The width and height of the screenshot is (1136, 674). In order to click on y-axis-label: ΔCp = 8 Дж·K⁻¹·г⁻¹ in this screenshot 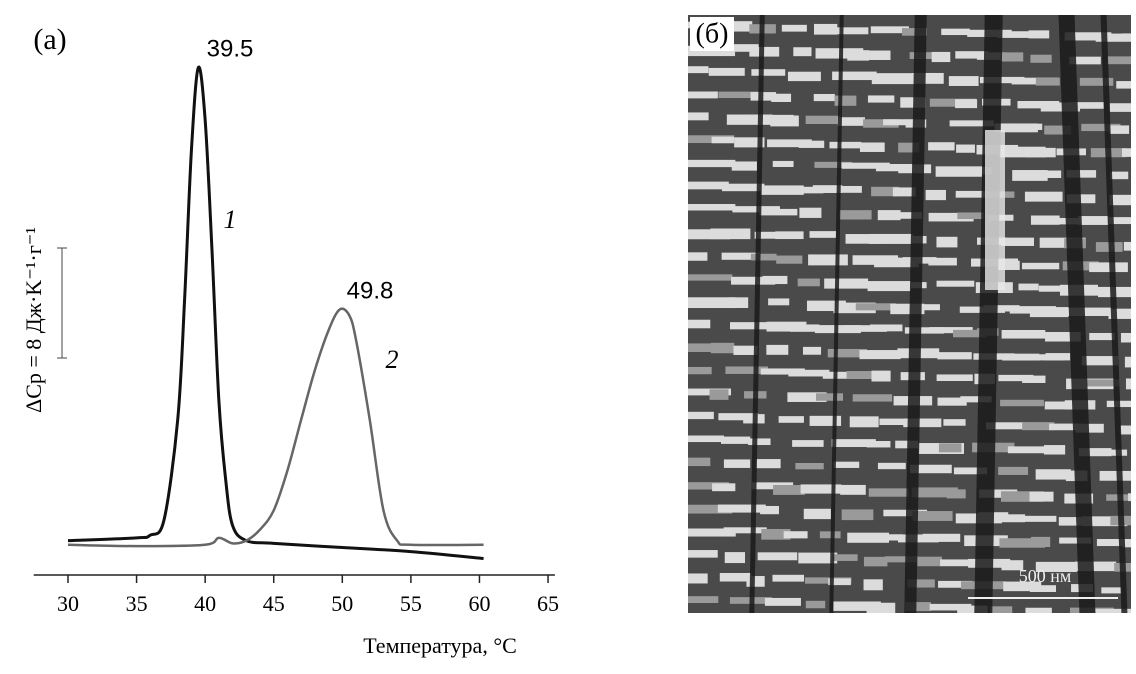, I will do `click(33, 320)`.